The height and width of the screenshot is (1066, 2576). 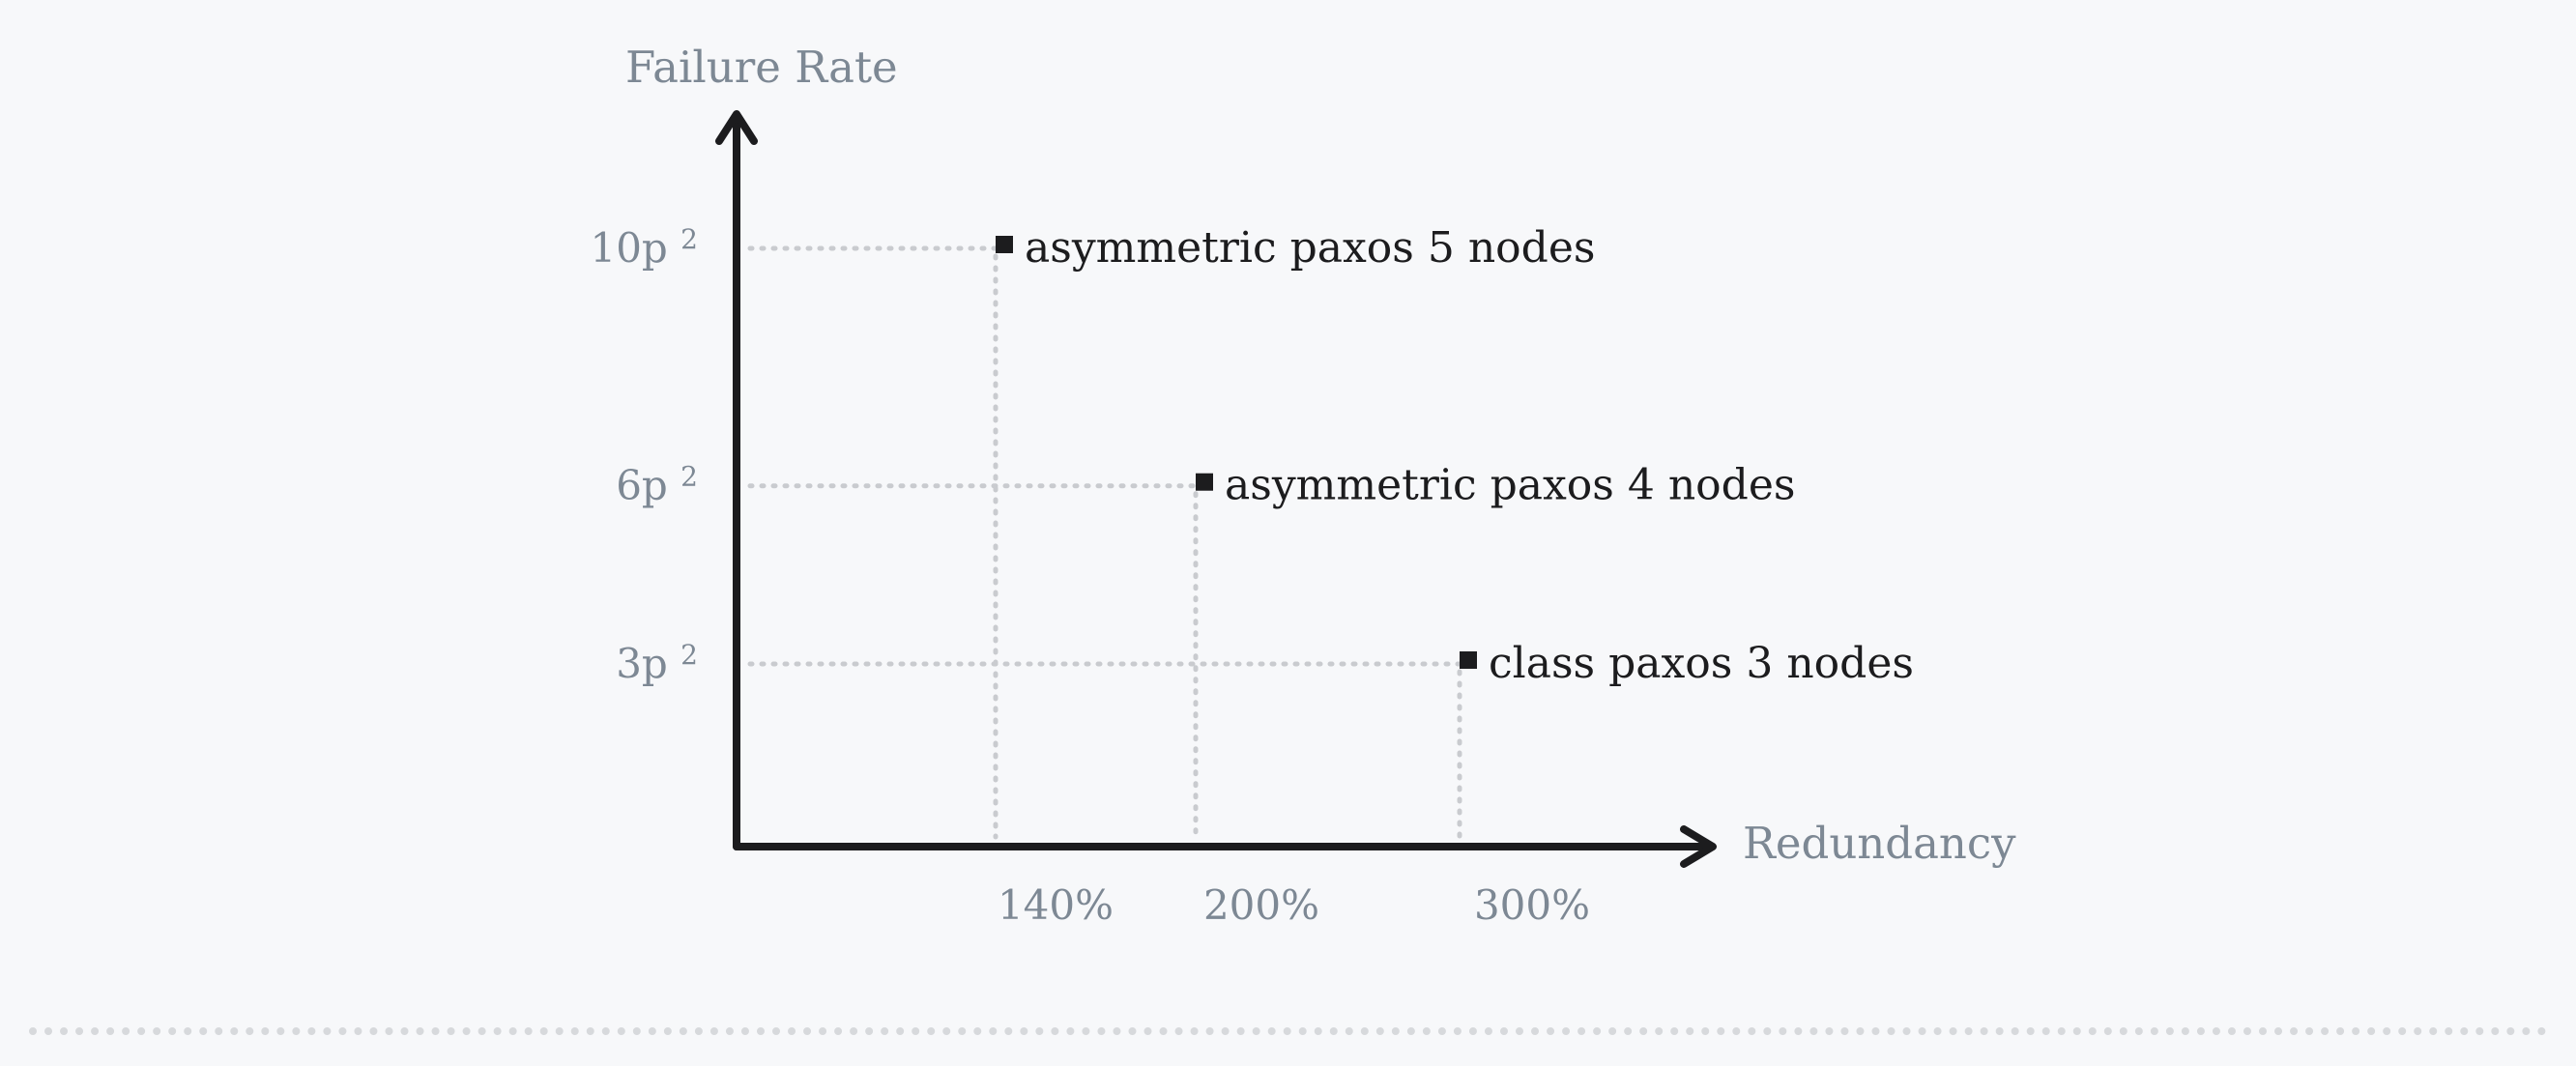 I want to click on x-axis-title: Redundancy, so click(x=1879, y=843).